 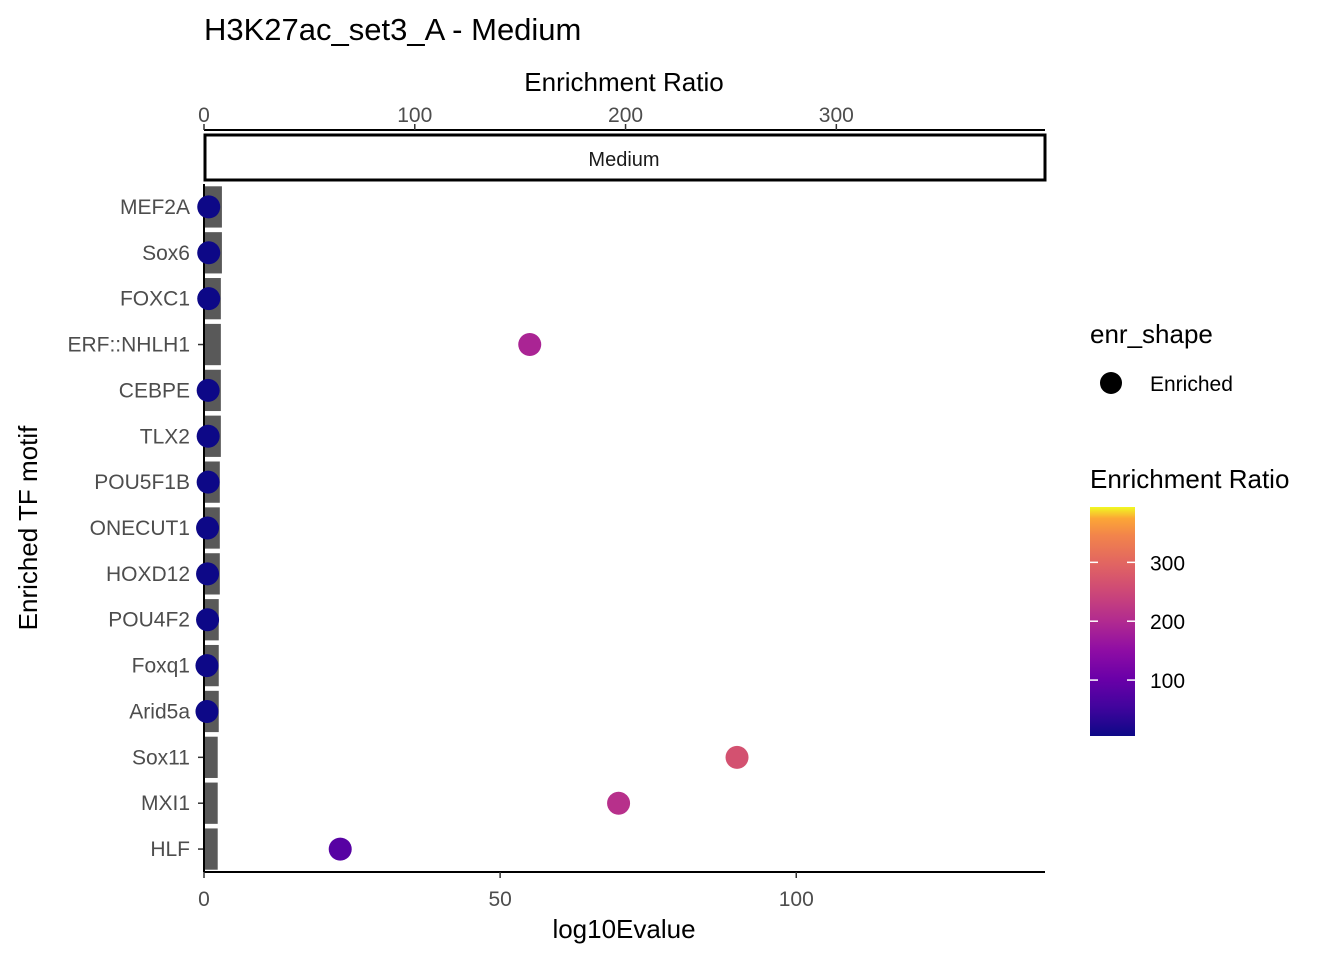 What do you see at coordinates (212, 344) in the screenshot?
I see `bar-ERF::NHLH1` at bounding box center [212, 344].